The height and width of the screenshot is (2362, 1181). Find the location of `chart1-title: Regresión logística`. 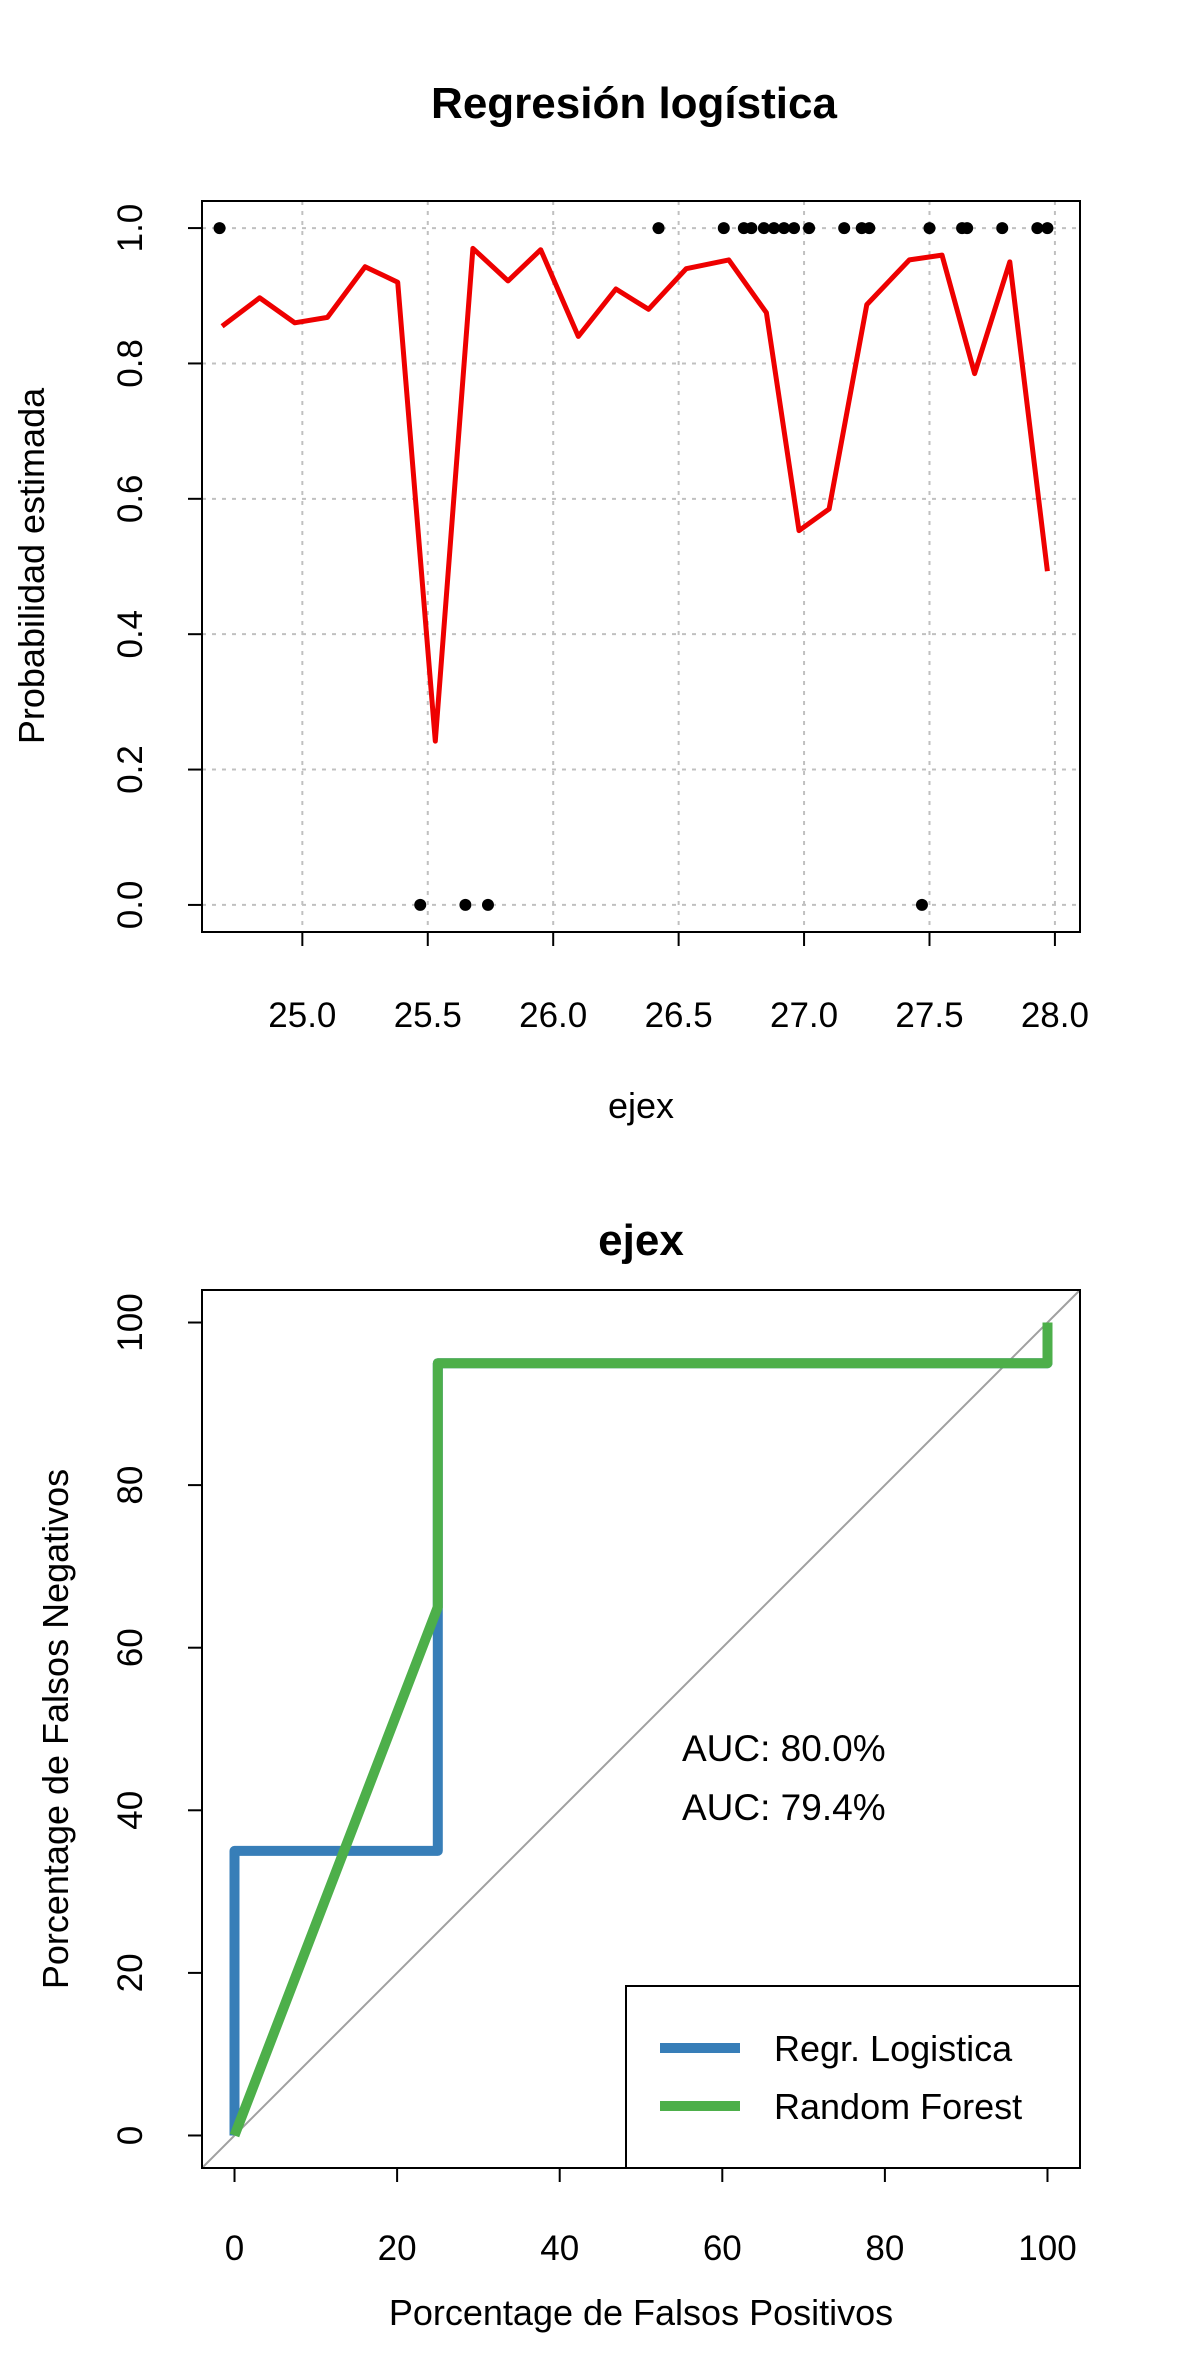

chart1-title: Regresión logística is located at coordinates (634, 103).